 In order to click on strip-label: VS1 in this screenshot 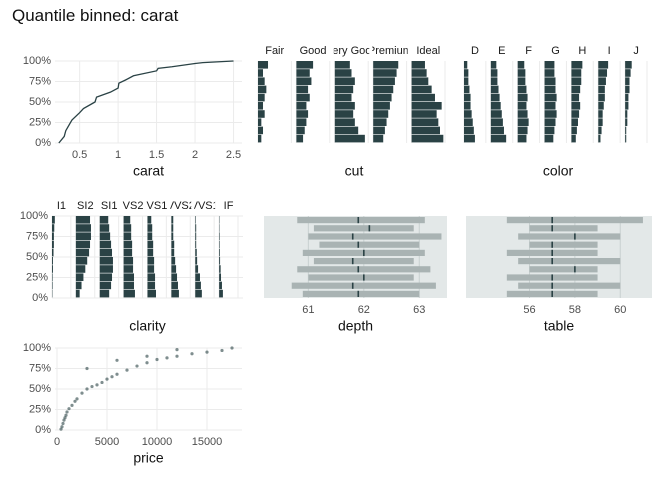, I will do `click(157, 206)`.